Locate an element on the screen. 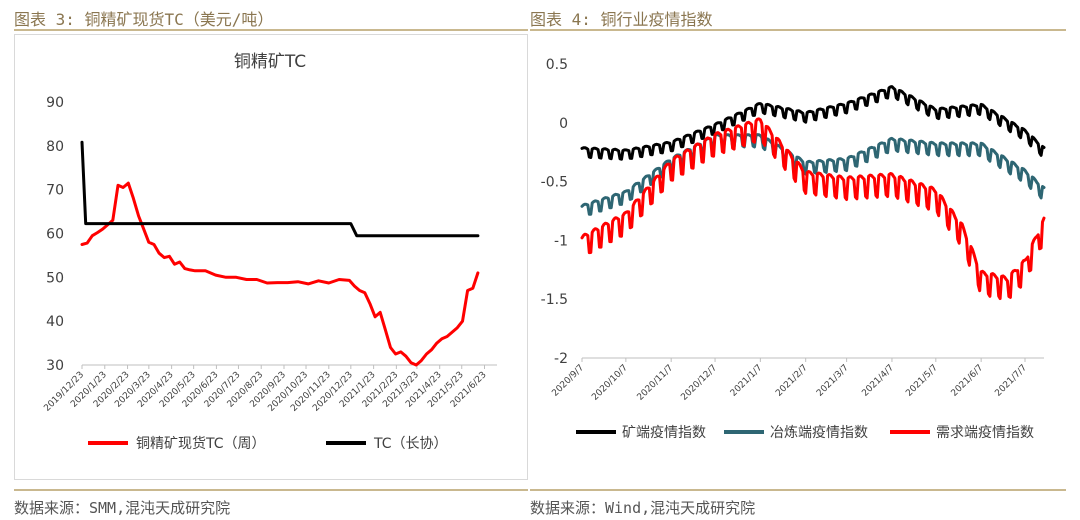  left-y-tick-label: 30 is located at coordinates (55, 366).